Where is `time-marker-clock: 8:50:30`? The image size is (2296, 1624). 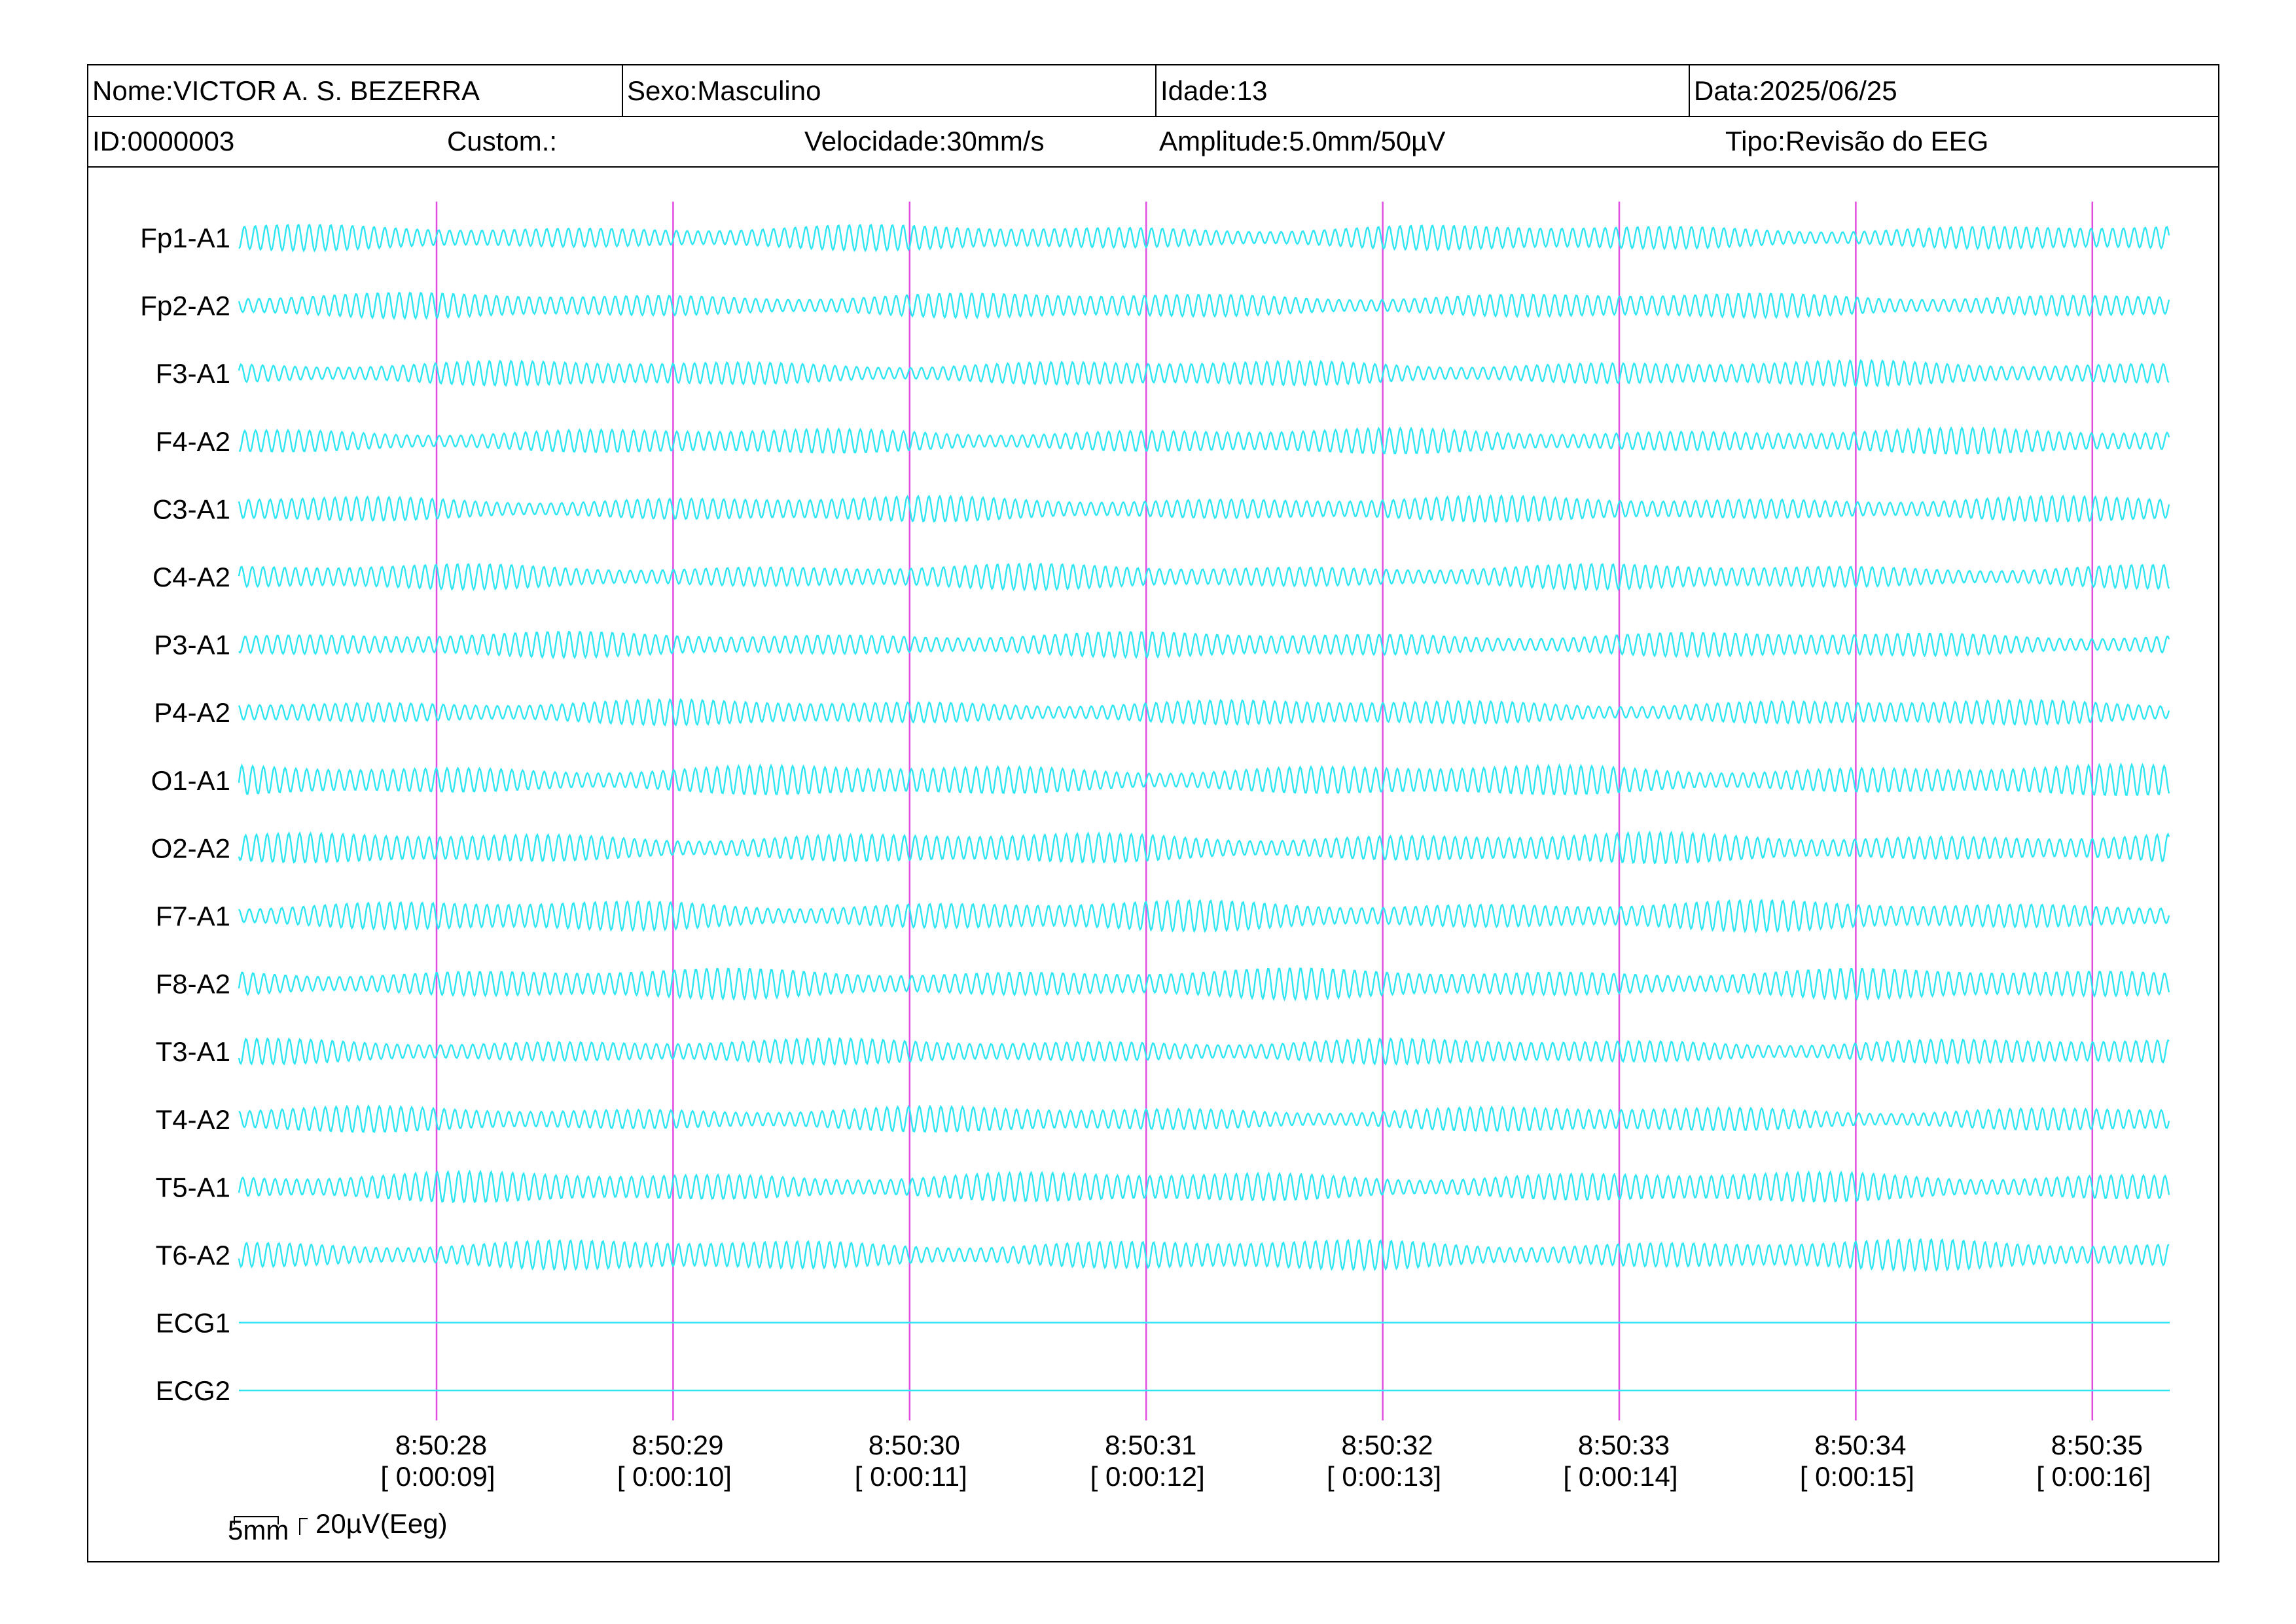 time-marker-clock: 8:50:30 is located at coordinates (914, 1445).